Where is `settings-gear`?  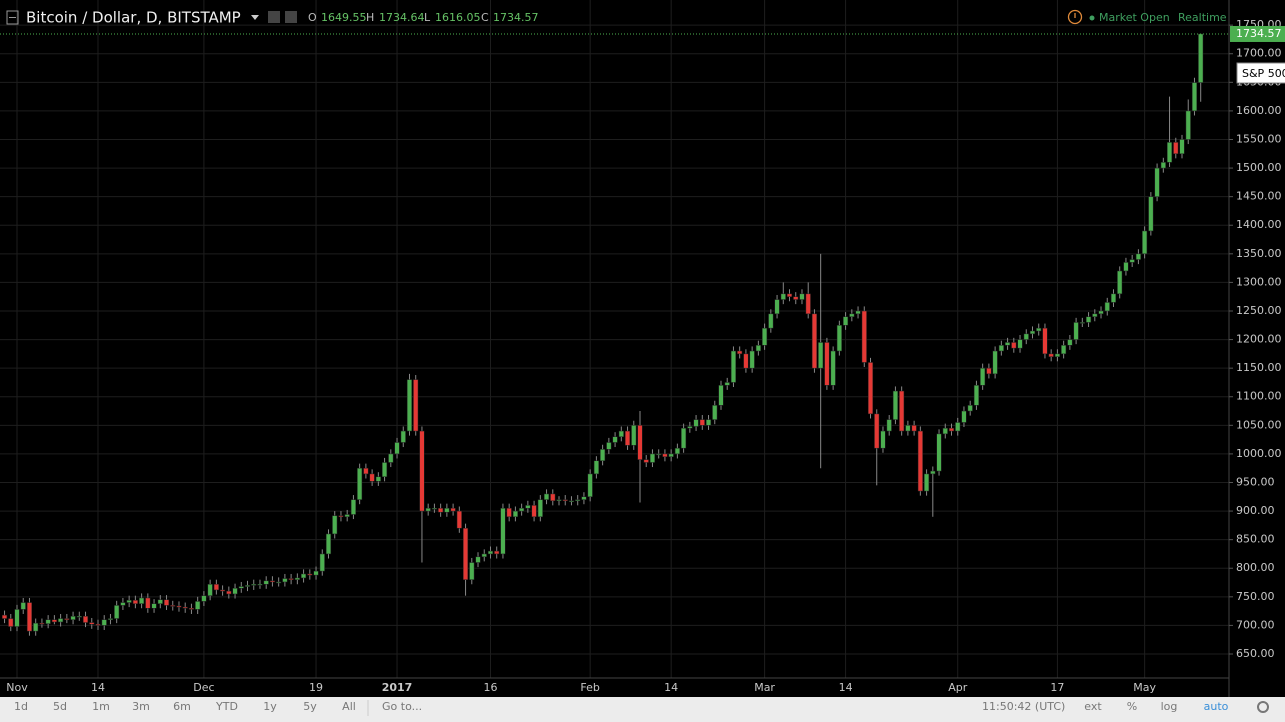
settings-gear is located at coordinates (1263, 707).